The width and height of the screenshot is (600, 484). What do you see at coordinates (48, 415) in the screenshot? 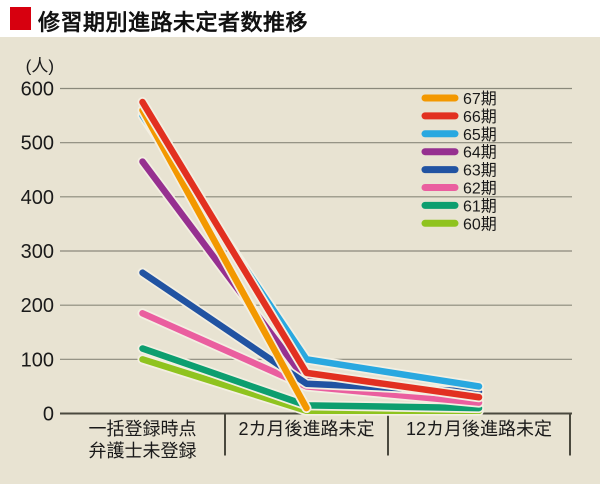
I see `y-tick-label: 0` at bounding box center [48, 415].